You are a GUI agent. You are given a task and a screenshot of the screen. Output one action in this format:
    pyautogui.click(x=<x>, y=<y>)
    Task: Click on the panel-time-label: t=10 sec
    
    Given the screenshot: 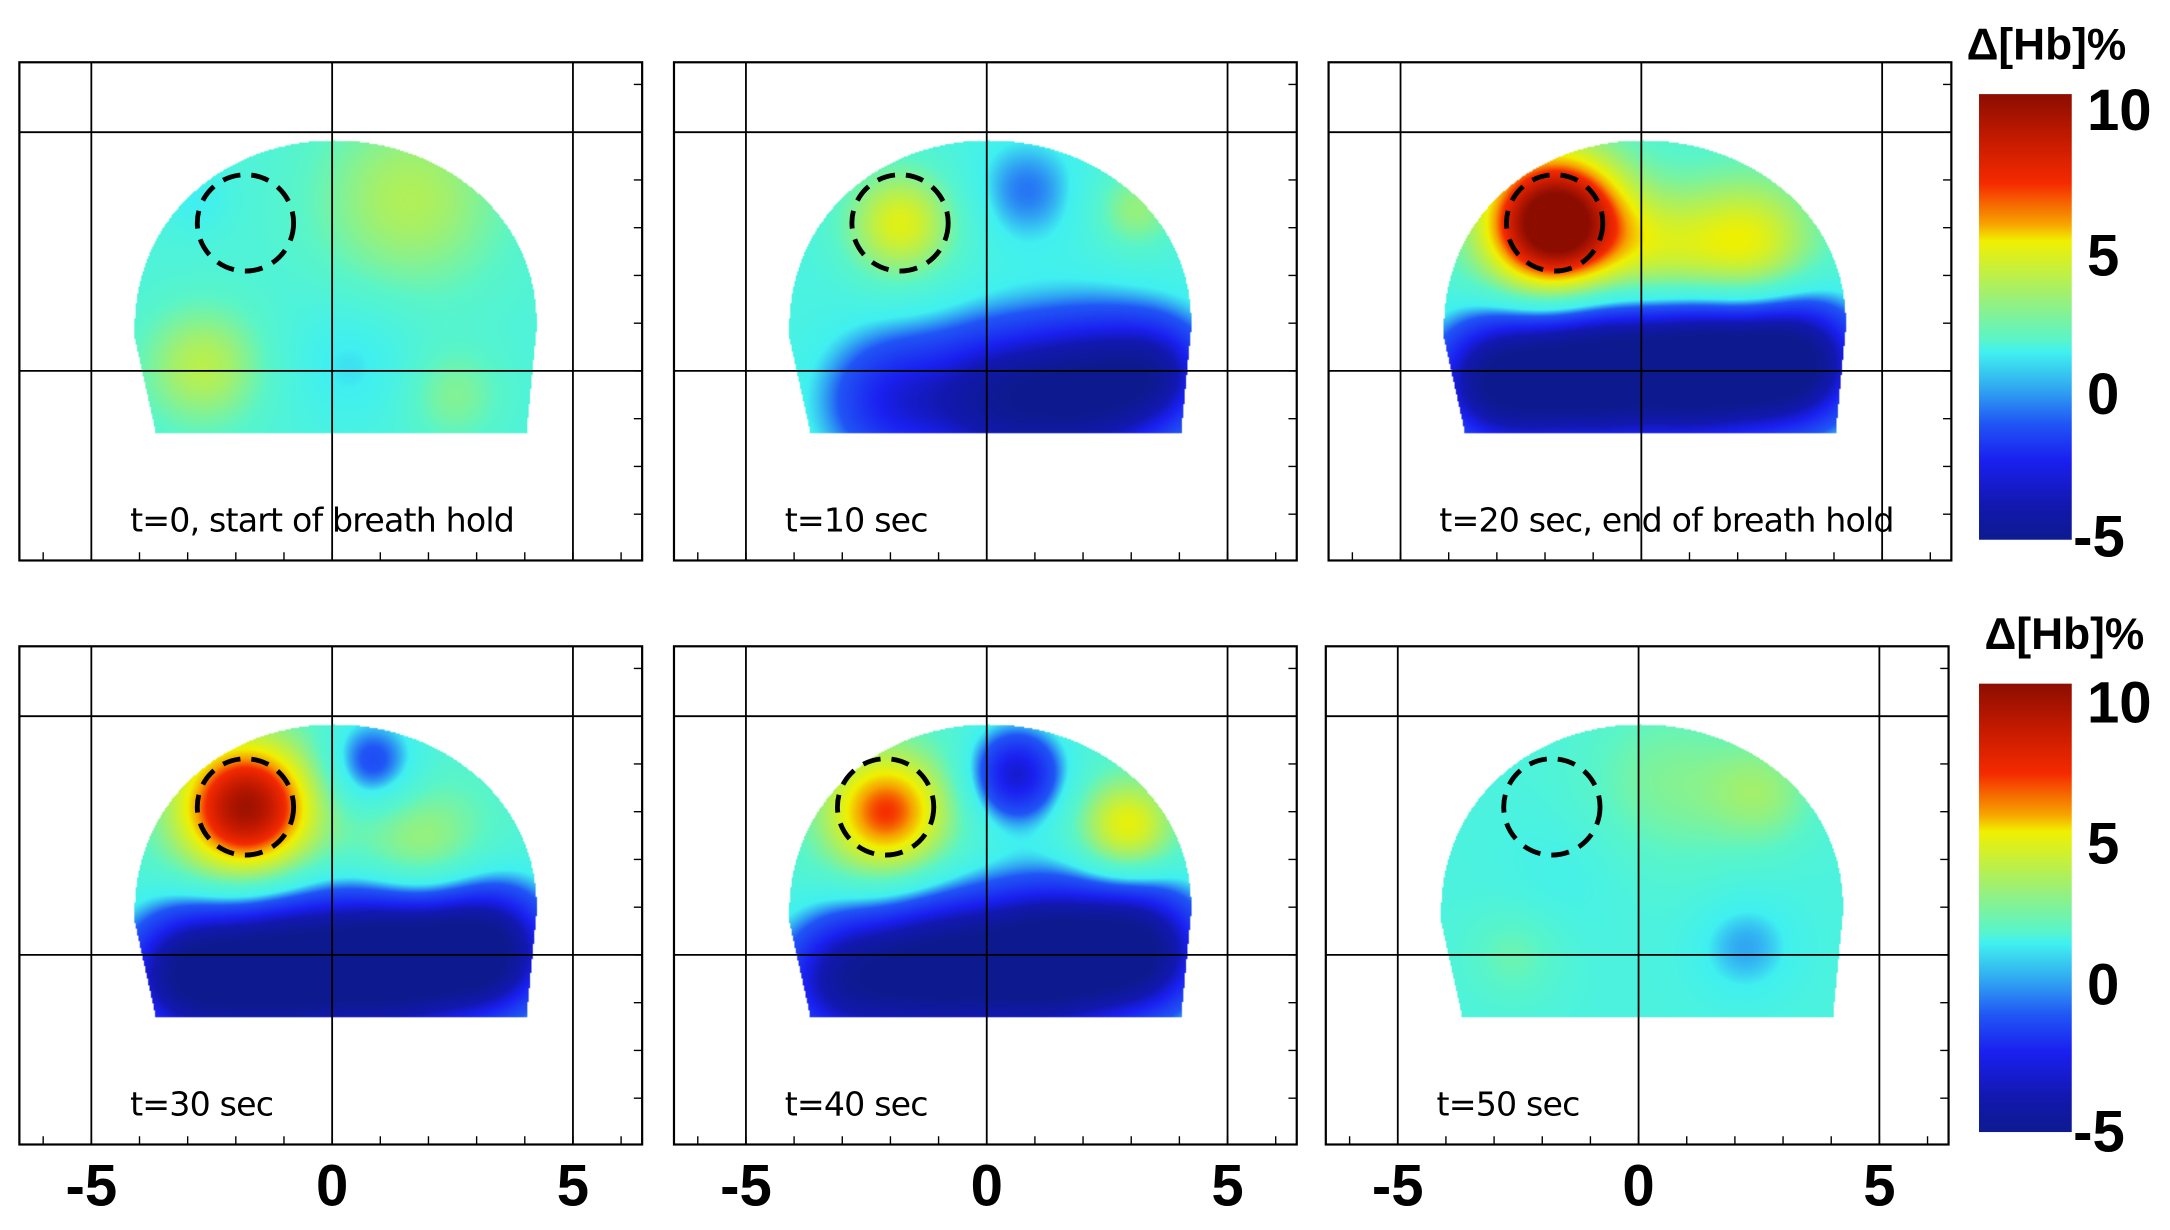 What is the action you would take?
    pyautogui.click(x=856, y=520)
    